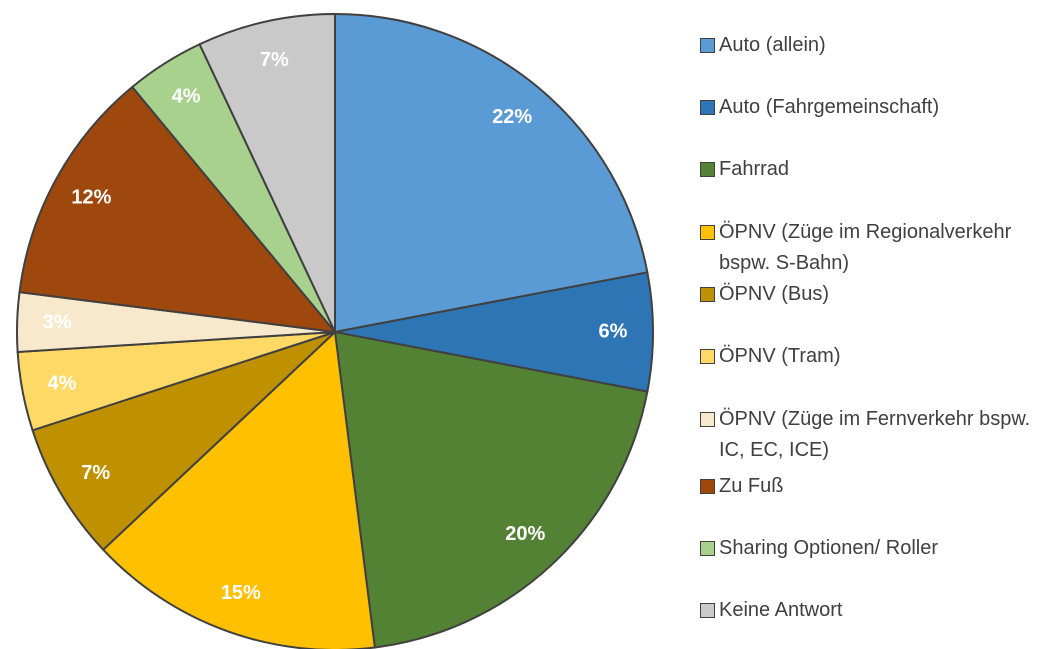 This screenshot has width=1061, height=649. What do you see at coordinates (875, 45) in the screenshot?
I see `legend-entry: Auto (allein)` at bounding box center [875, 45].